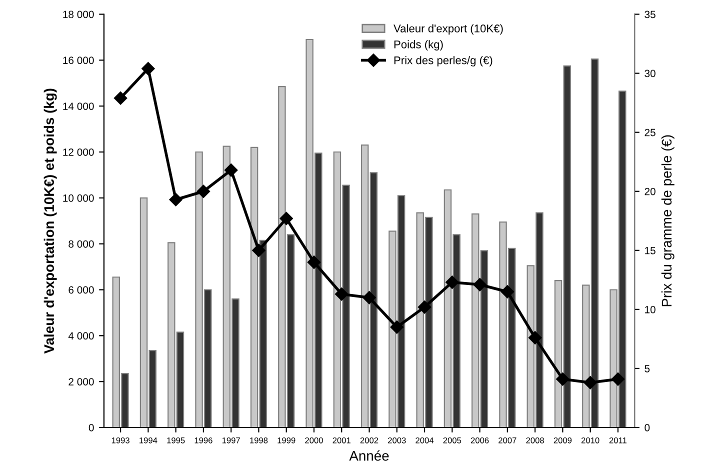  Describe the element at coordinates (287, 440) in the screenshot. I see `x-tick-label: 1999` at that location.